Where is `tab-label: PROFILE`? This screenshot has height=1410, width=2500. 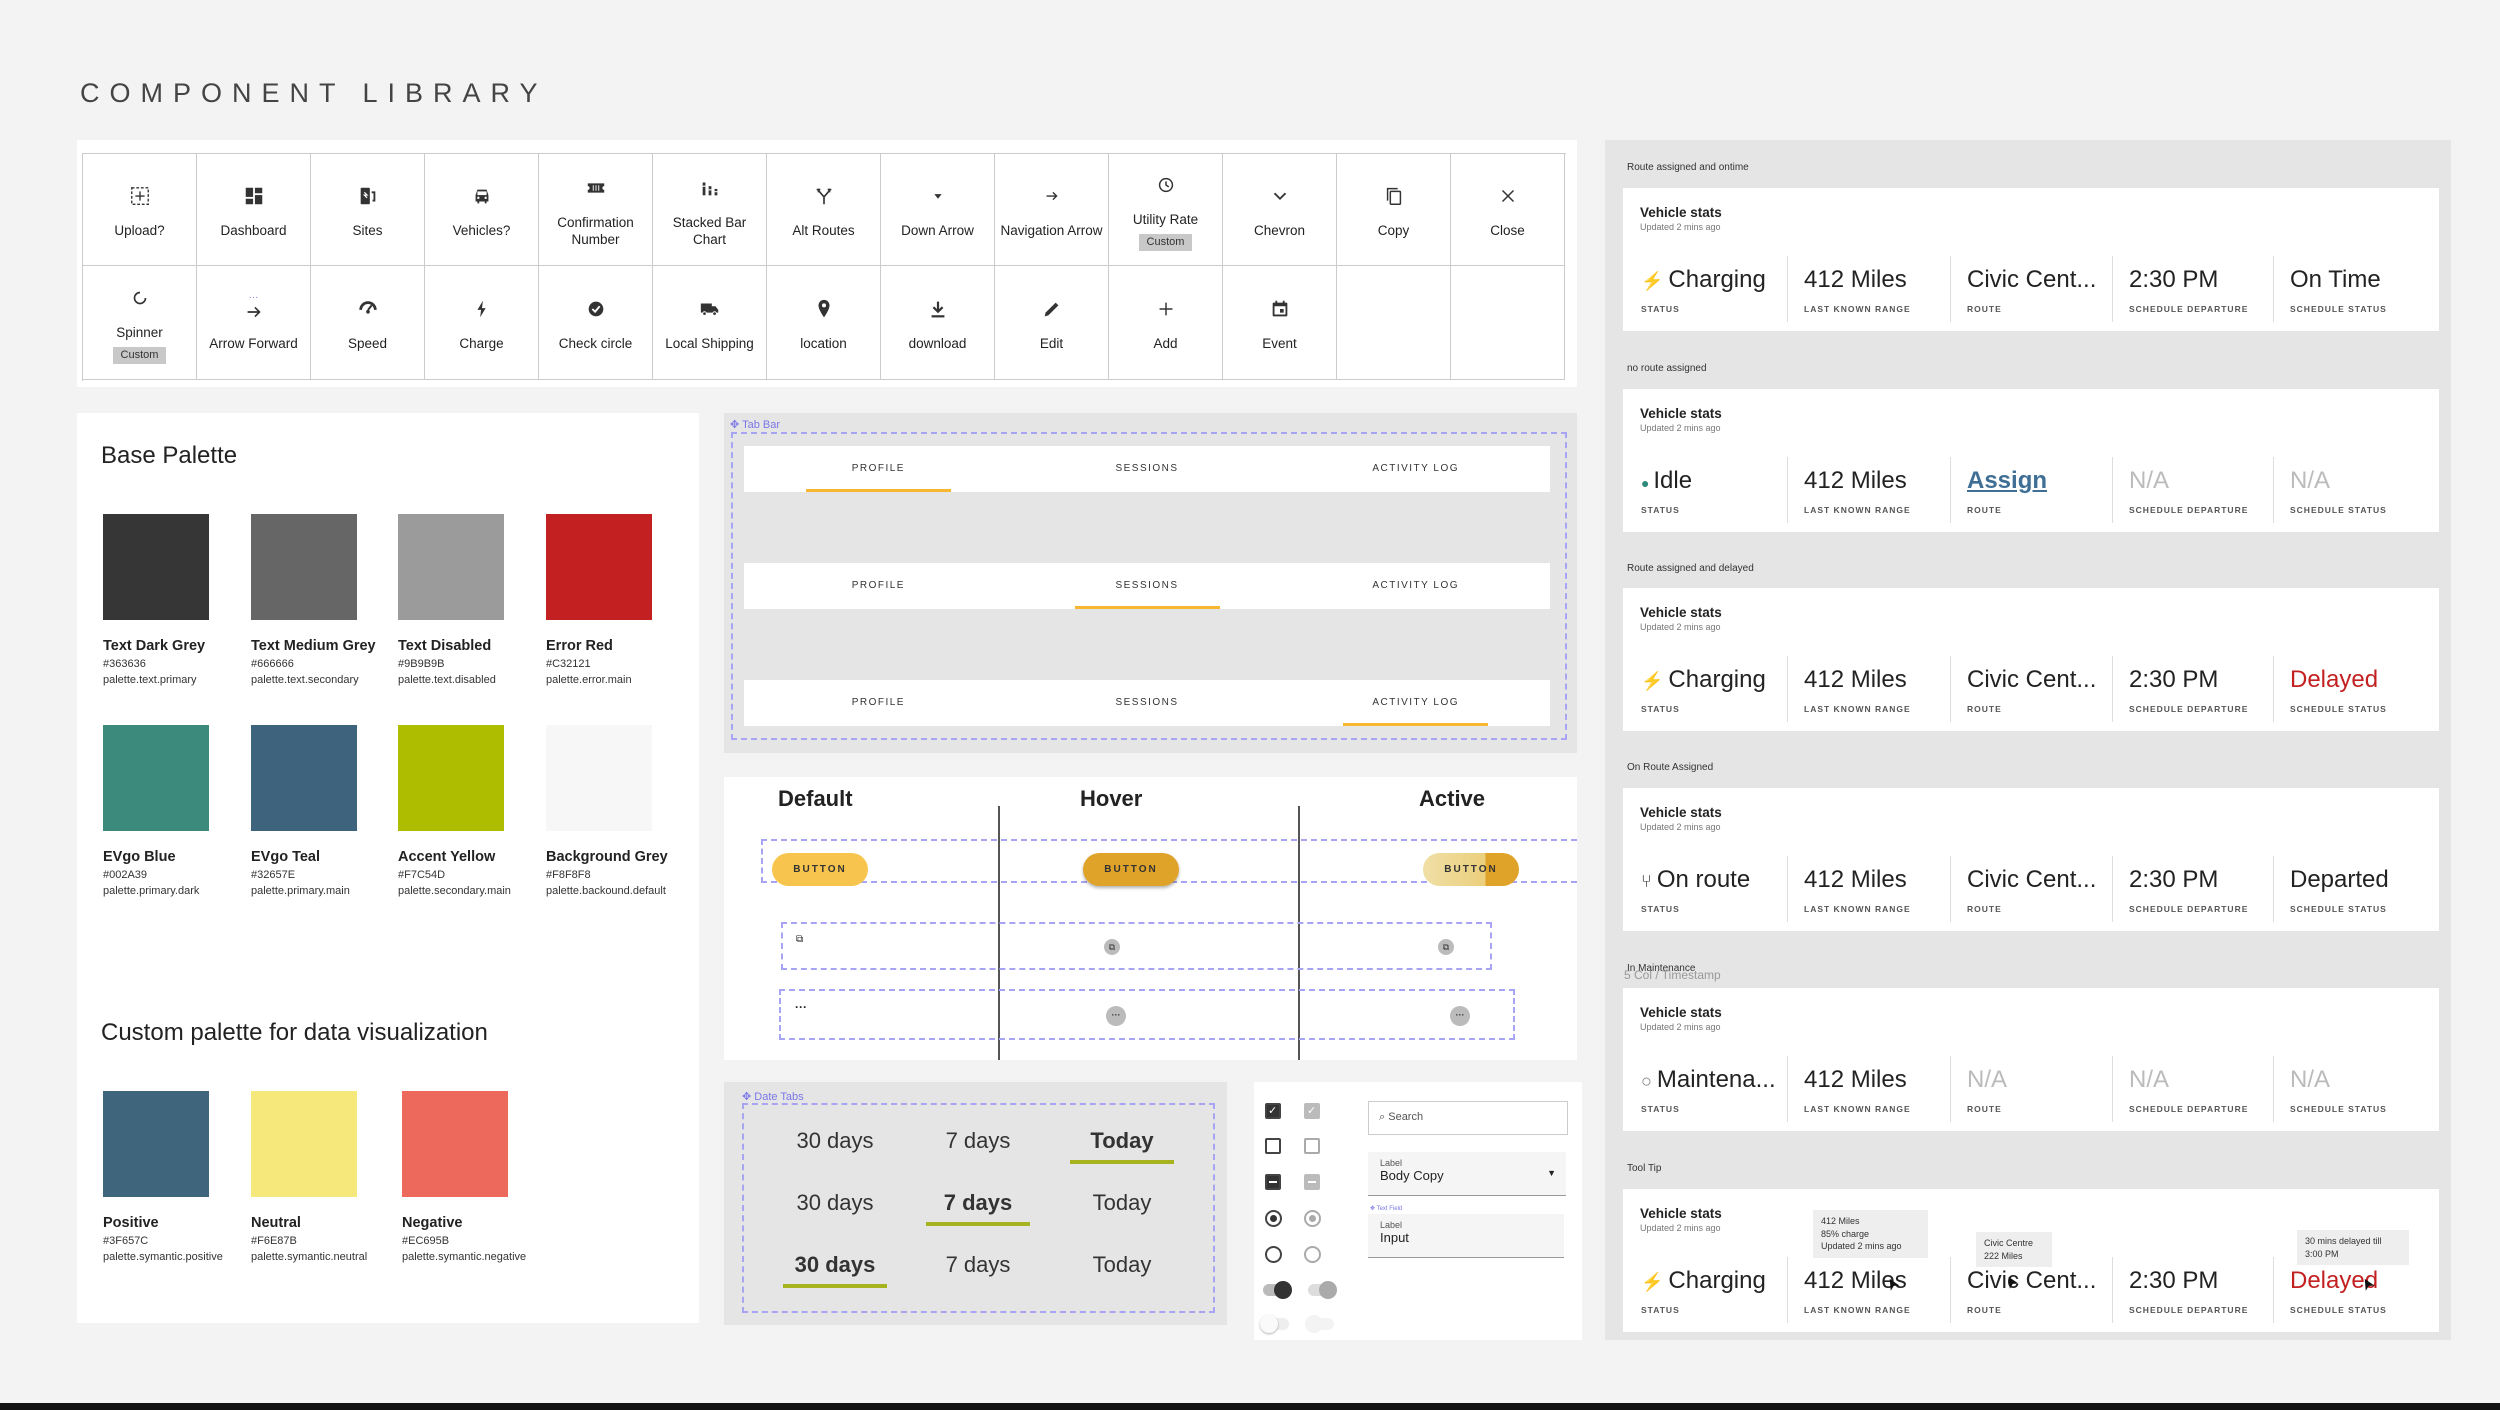
tab-label: PROFILE is located at coordinates (878, 468).